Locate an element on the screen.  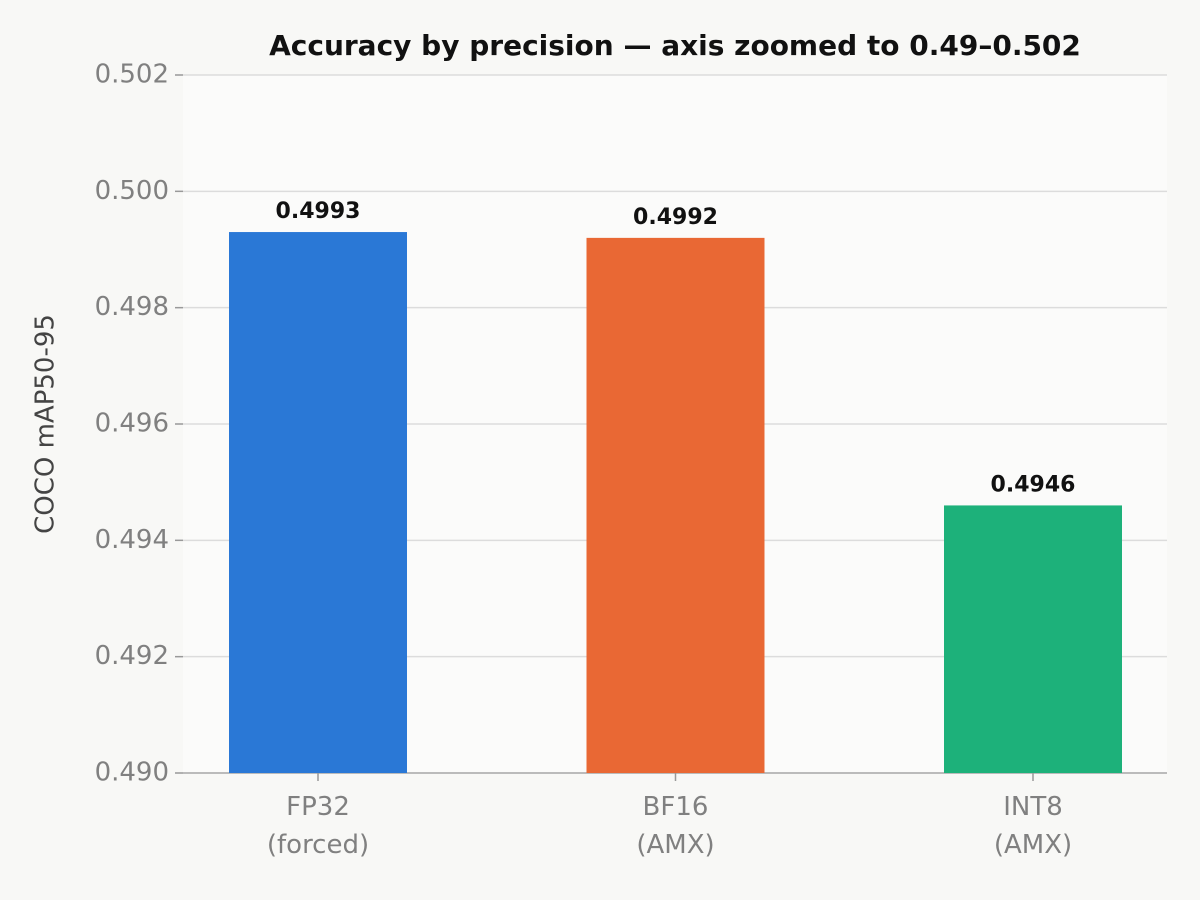
y-tick-label: 0.500 is located at coordinates (132, 191).